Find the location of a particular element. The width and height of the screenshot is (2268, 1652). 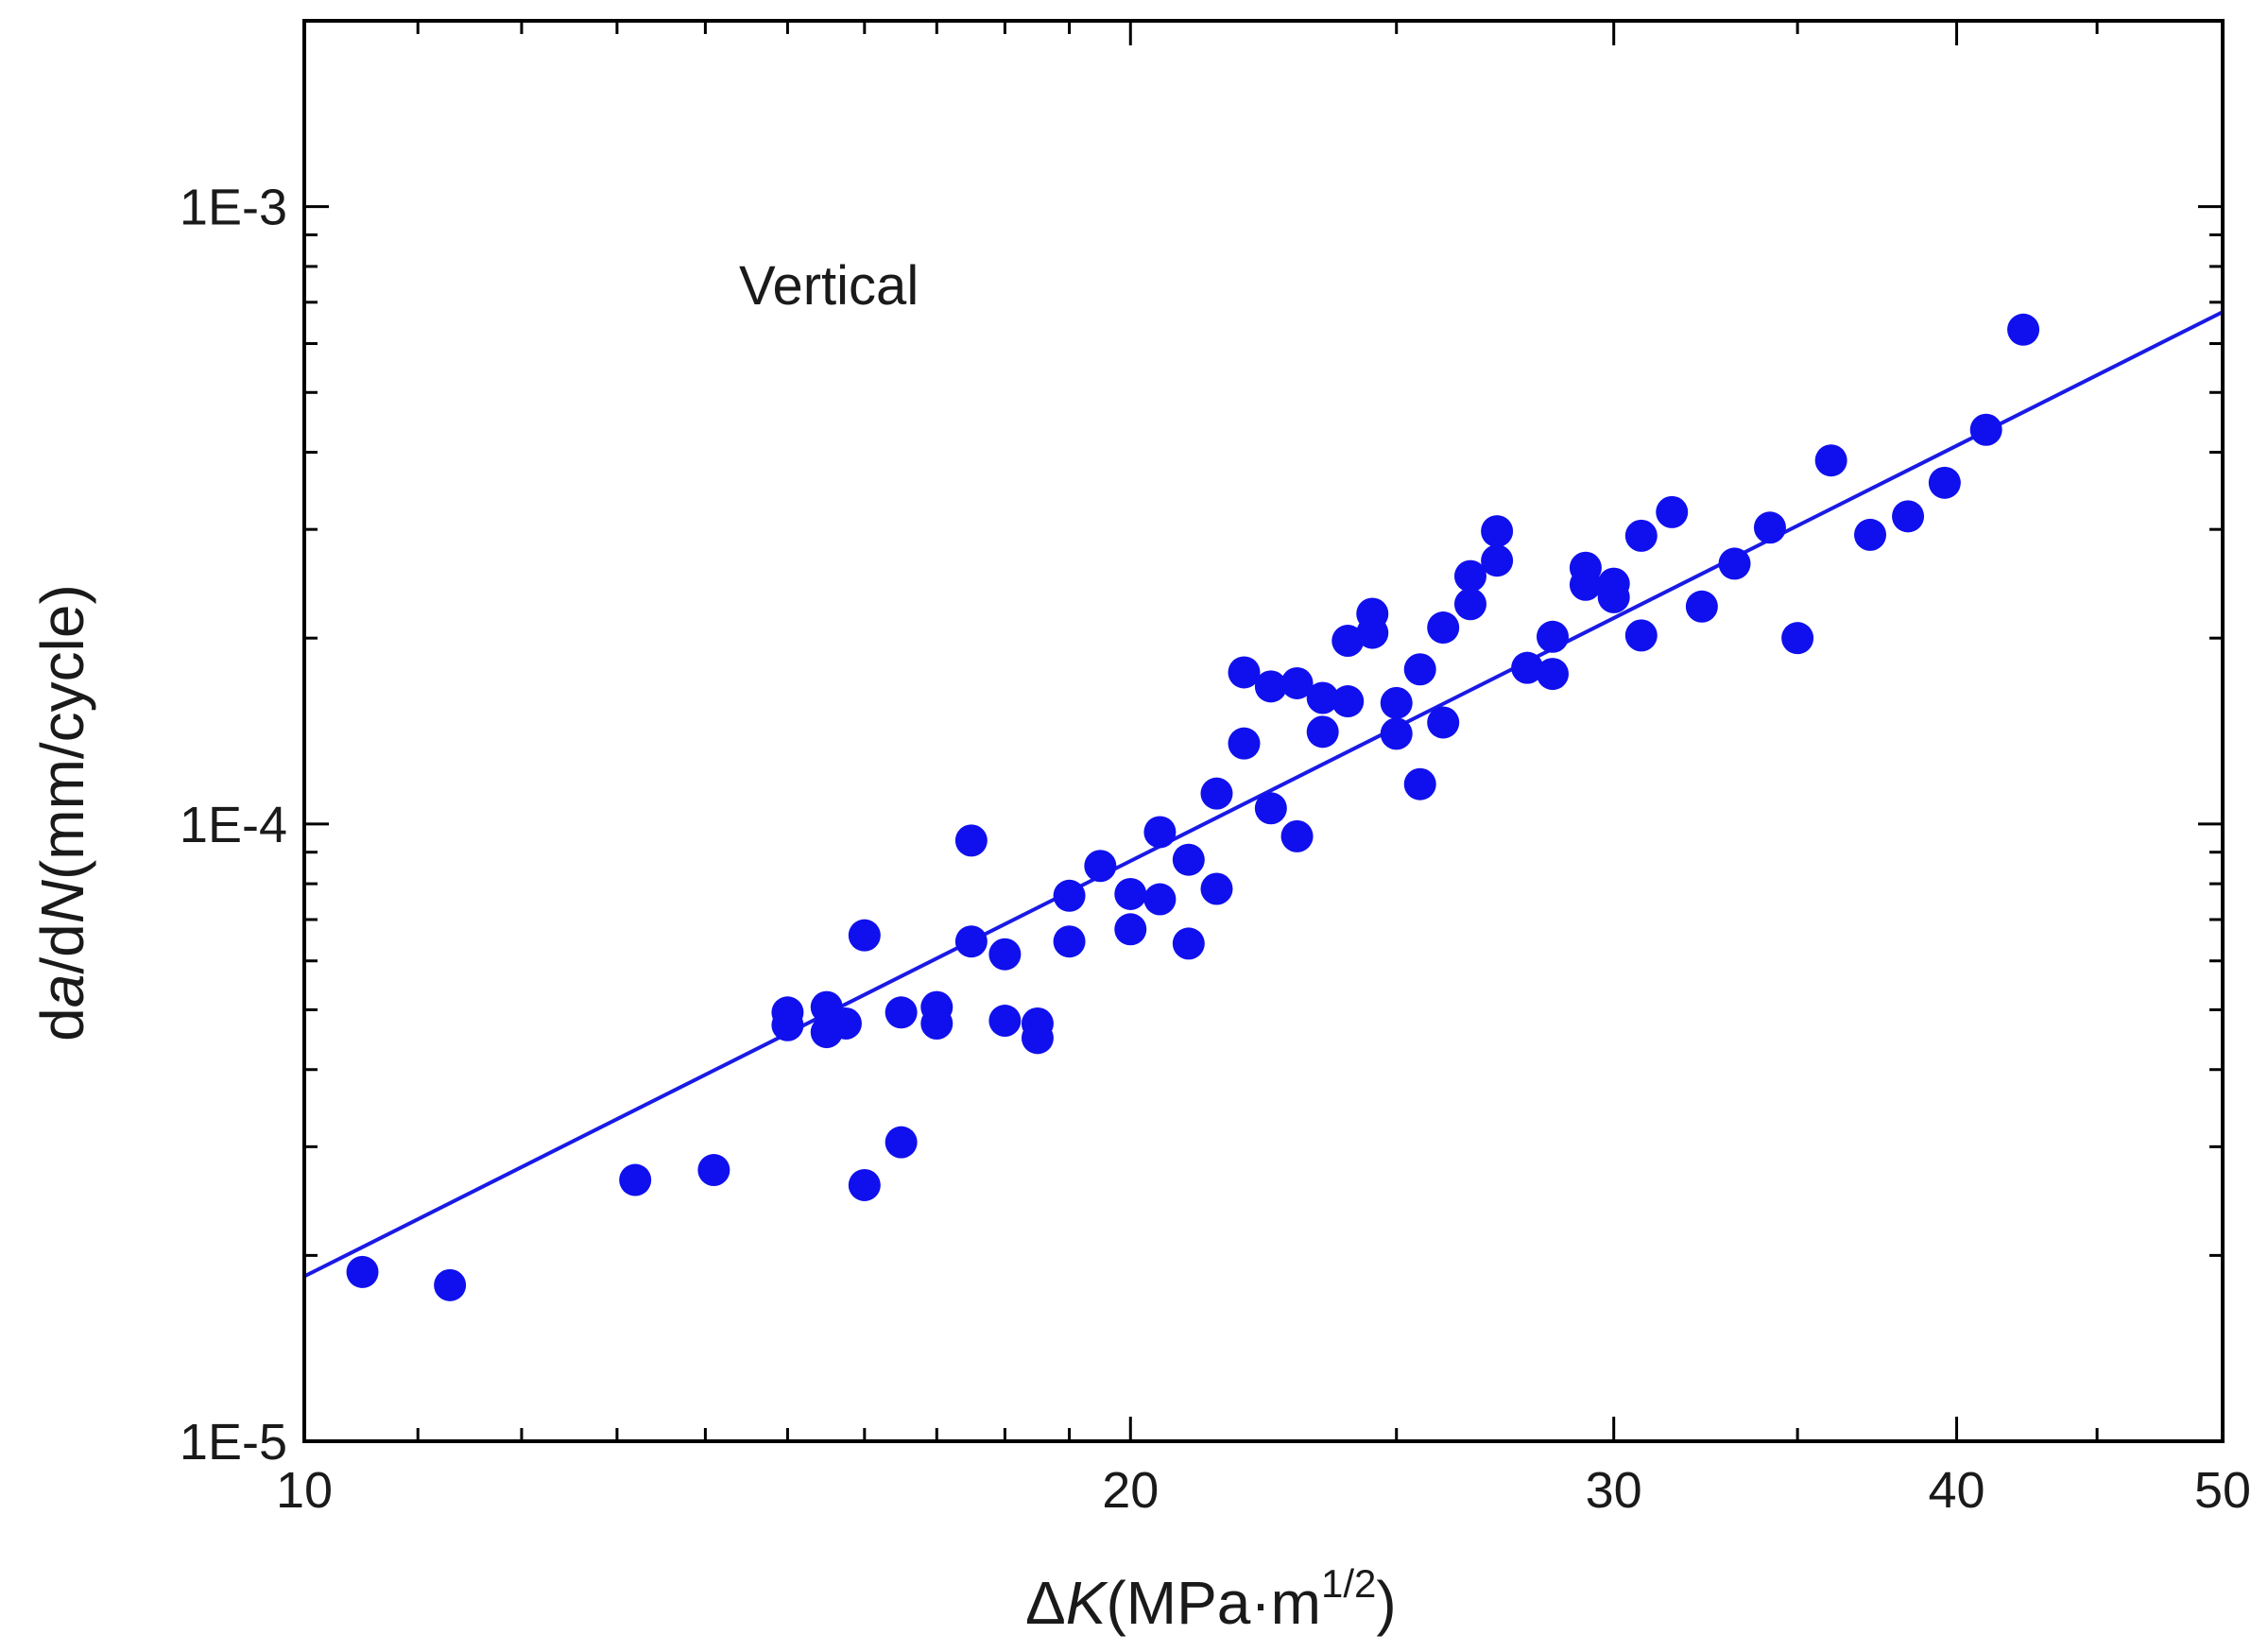

x-tick-labels: 10 20 30 40 50 is located at coordinates (1263, 1490).